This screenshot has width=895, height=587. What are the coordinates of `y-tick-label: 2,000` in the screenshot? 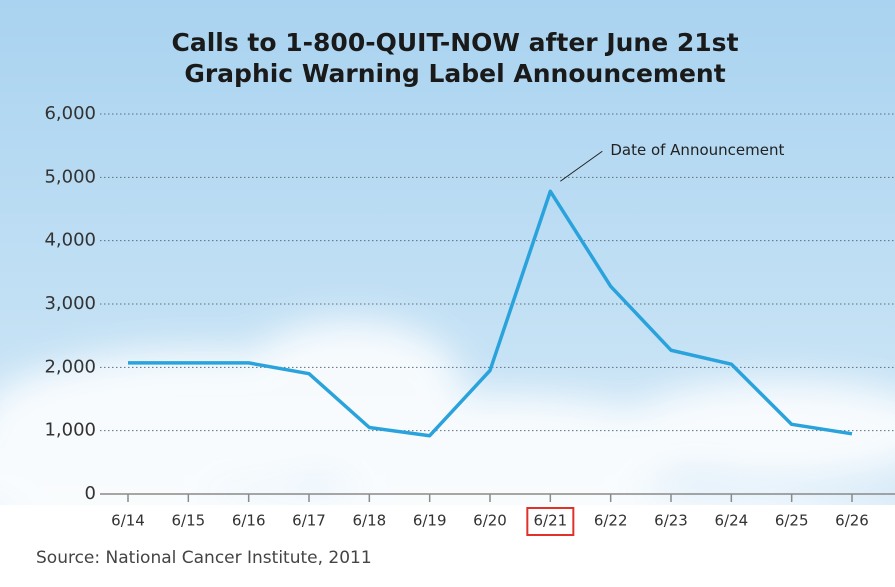 It's located at (70, 366).